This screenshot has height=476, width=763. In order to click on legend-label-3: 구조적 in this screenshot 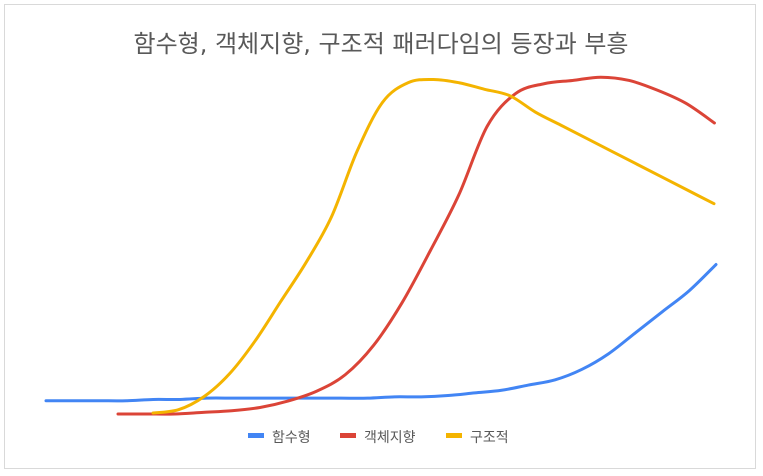, I will do `click(489, 438)`.